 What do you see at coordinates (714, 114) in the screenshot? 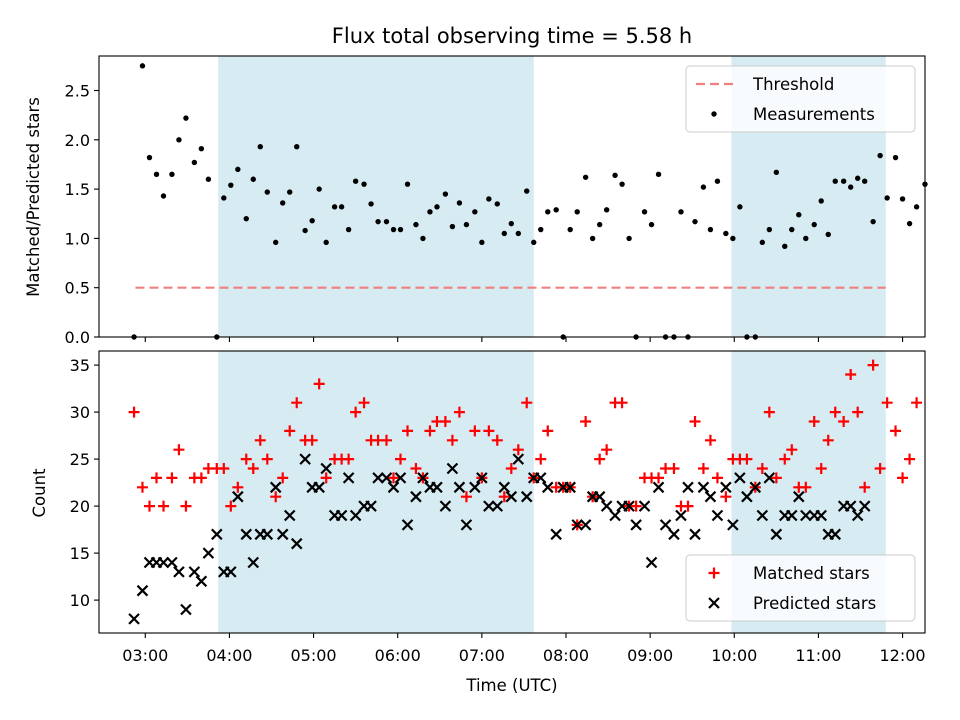
I see `legend-measurement-swatch` at bounding box center [714, 114].